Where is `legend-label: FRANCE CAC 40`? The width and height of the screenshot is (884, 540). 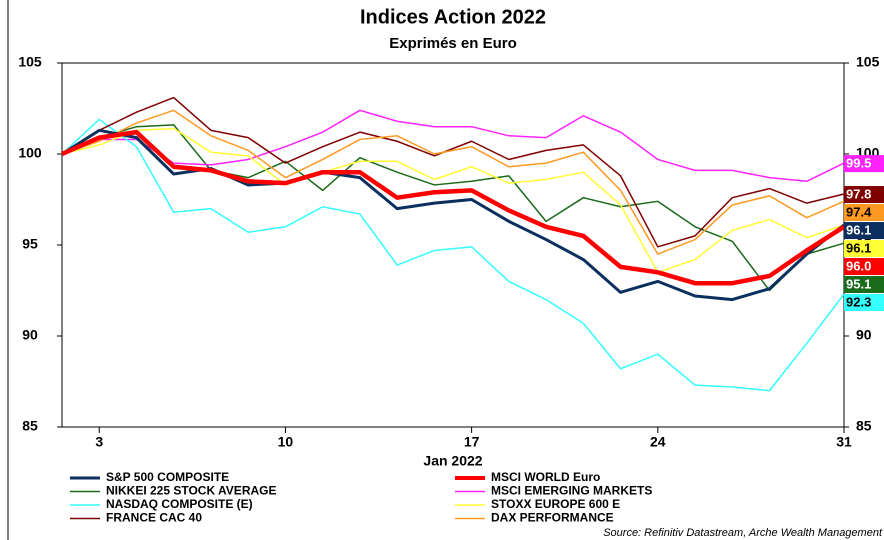
legend-label: FRANCE CAC 40 is located at coordinates (154, 518).